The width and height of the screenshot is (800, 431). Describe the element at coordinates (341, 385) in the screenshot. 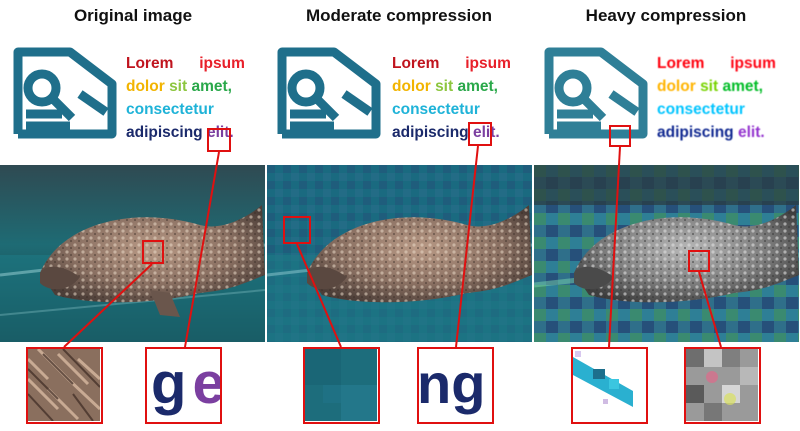

I see `zoom-moderate-background` at that location.